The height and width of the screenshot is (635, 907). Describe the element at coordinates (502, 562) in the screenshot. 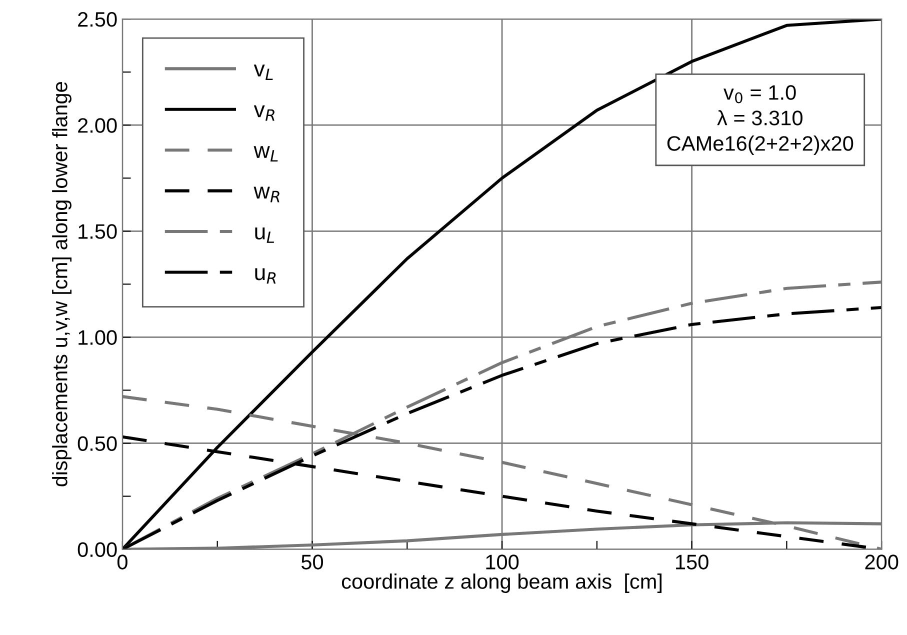

I see `x-tick-label: 100` at that location.